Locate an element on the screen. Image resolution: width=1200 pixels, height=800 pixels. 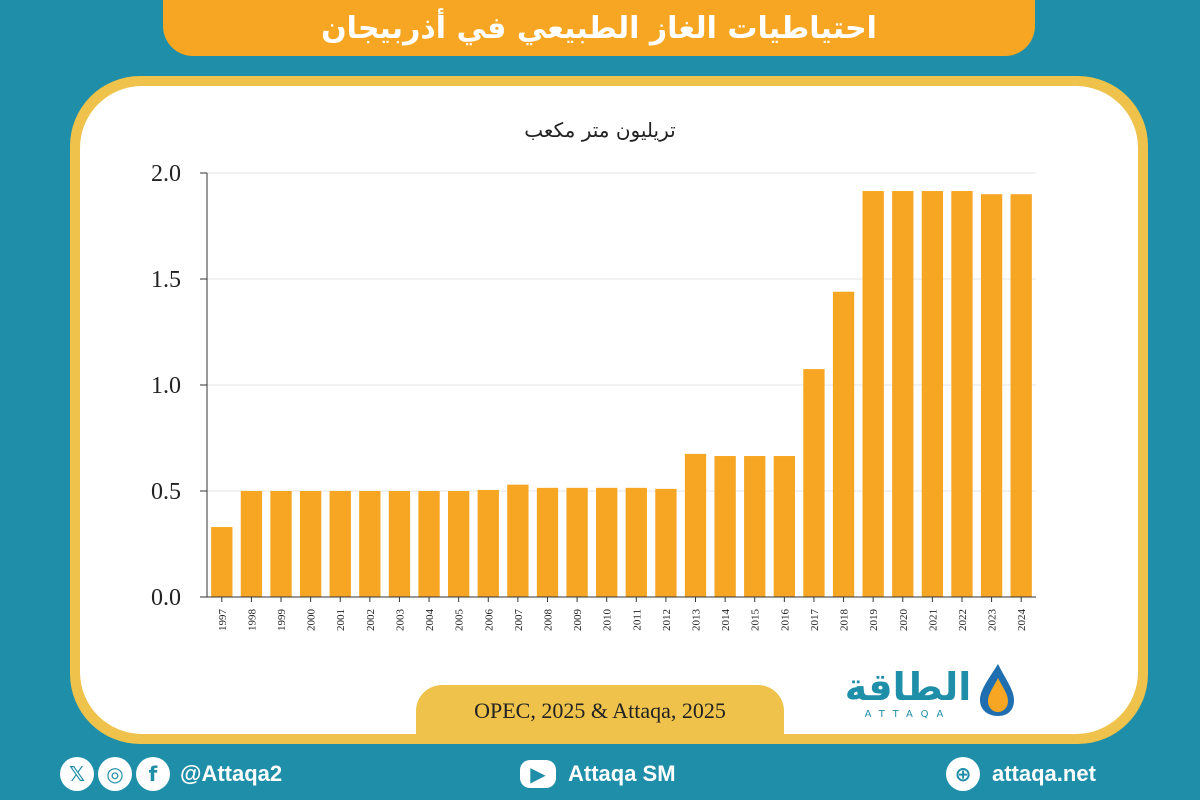
bar-2005 is located at coordinates (459, 544).